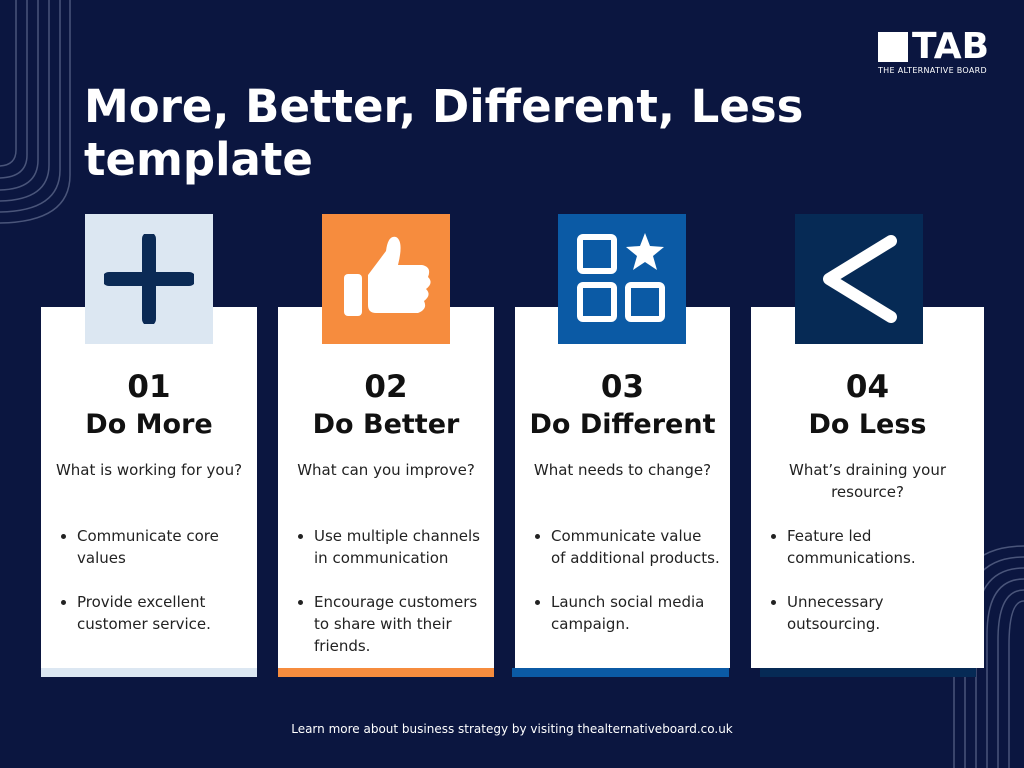 Image resolution: width=1024 pixels, height=768 pixels. Describe the element at coordinates (859, 279) in the screenshot. I see `less-than-icon` at that location.